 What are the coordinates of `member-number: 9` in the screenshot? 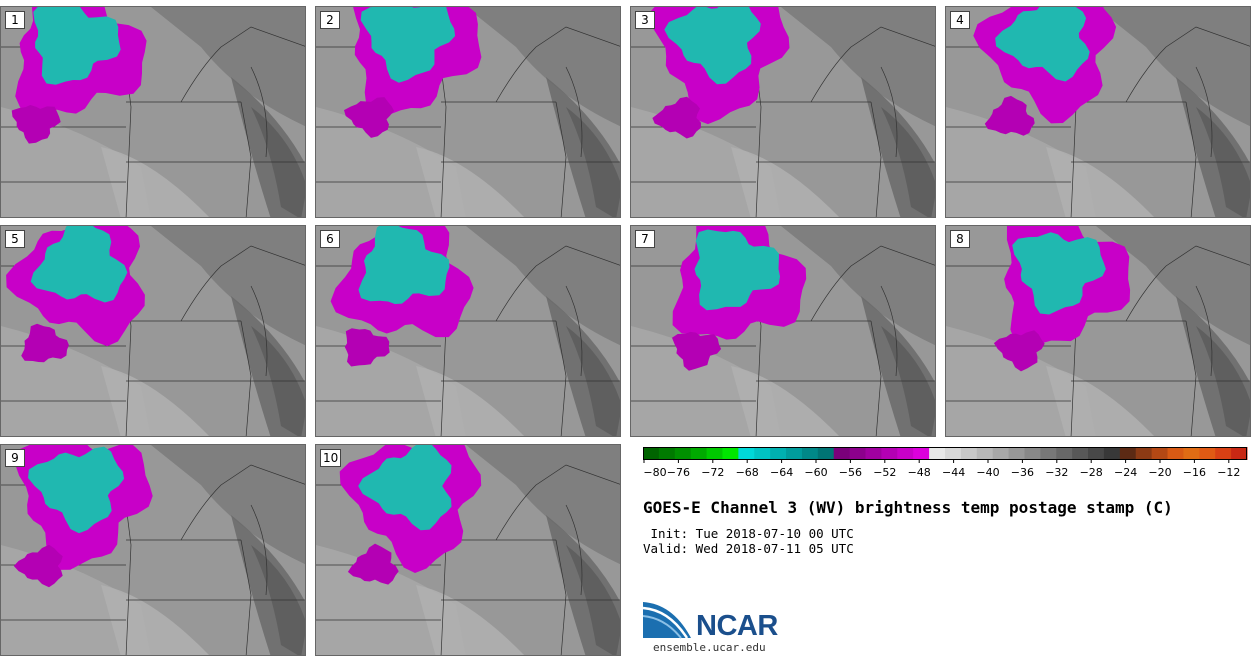 It's located at (15, 458).